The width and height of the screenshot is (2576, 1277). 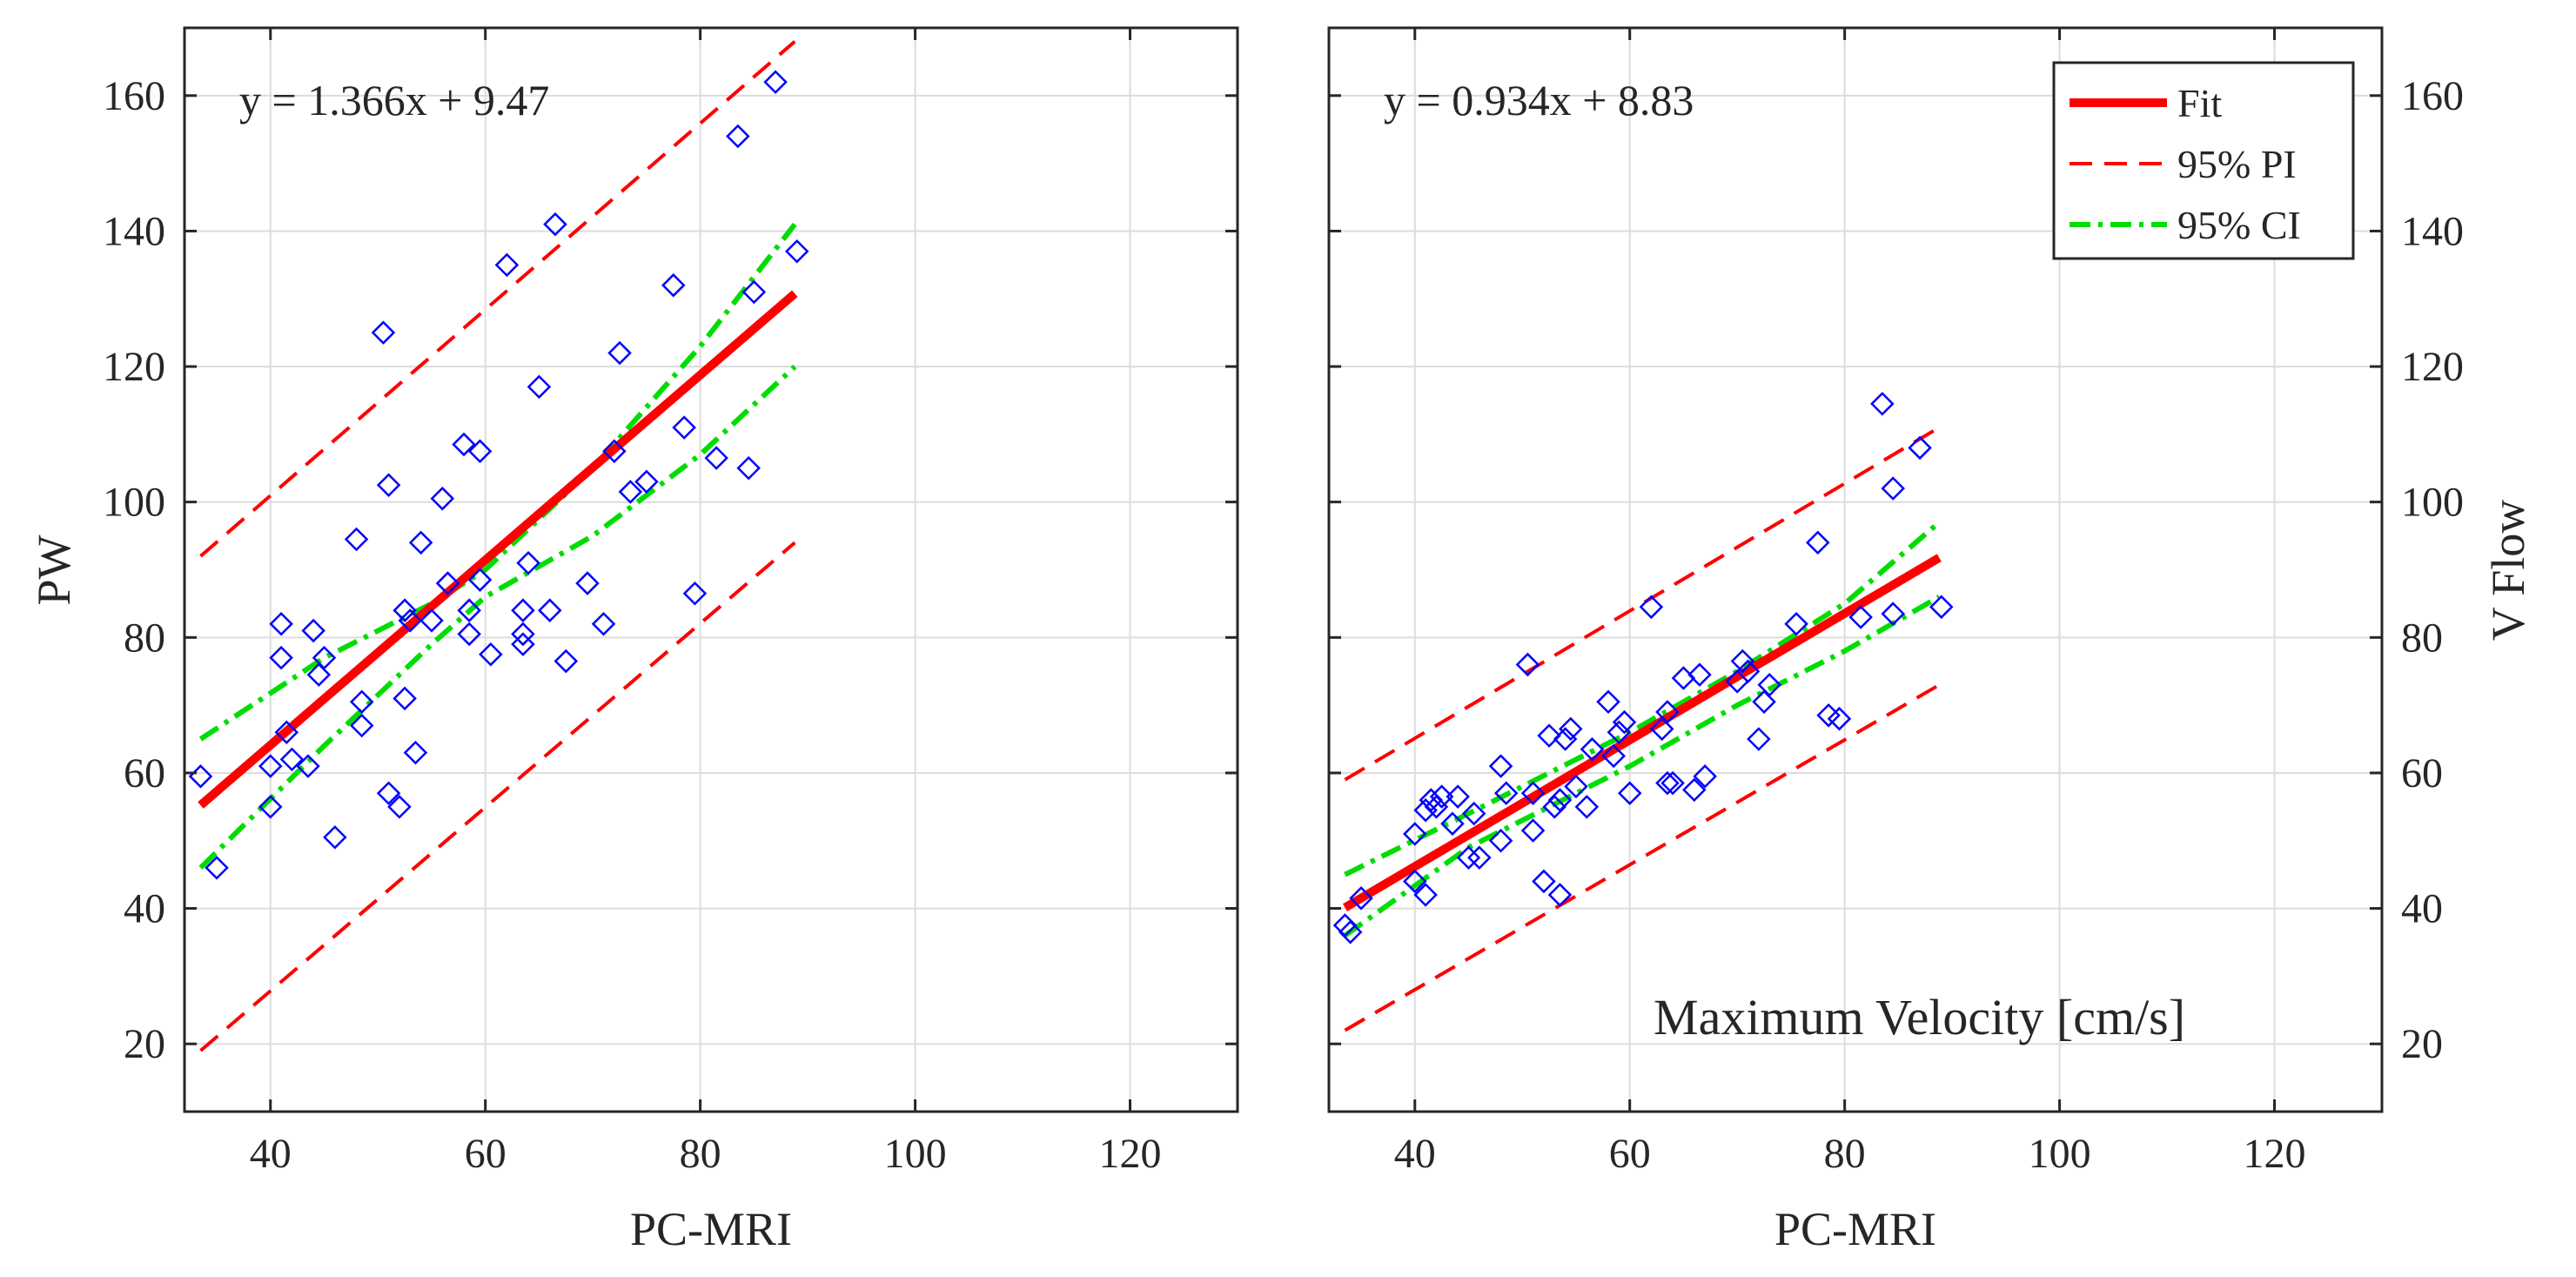 I want to click on right-fit-line, so click(x=1642, y=732).